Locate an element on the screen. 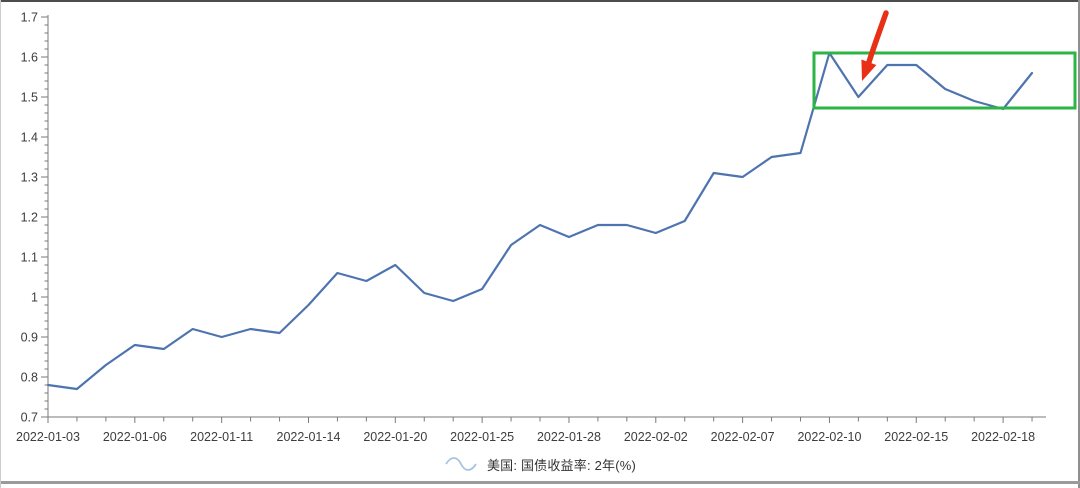  x-axis-tick-label: 2022-01-28 is located at coordinates (569, 437).